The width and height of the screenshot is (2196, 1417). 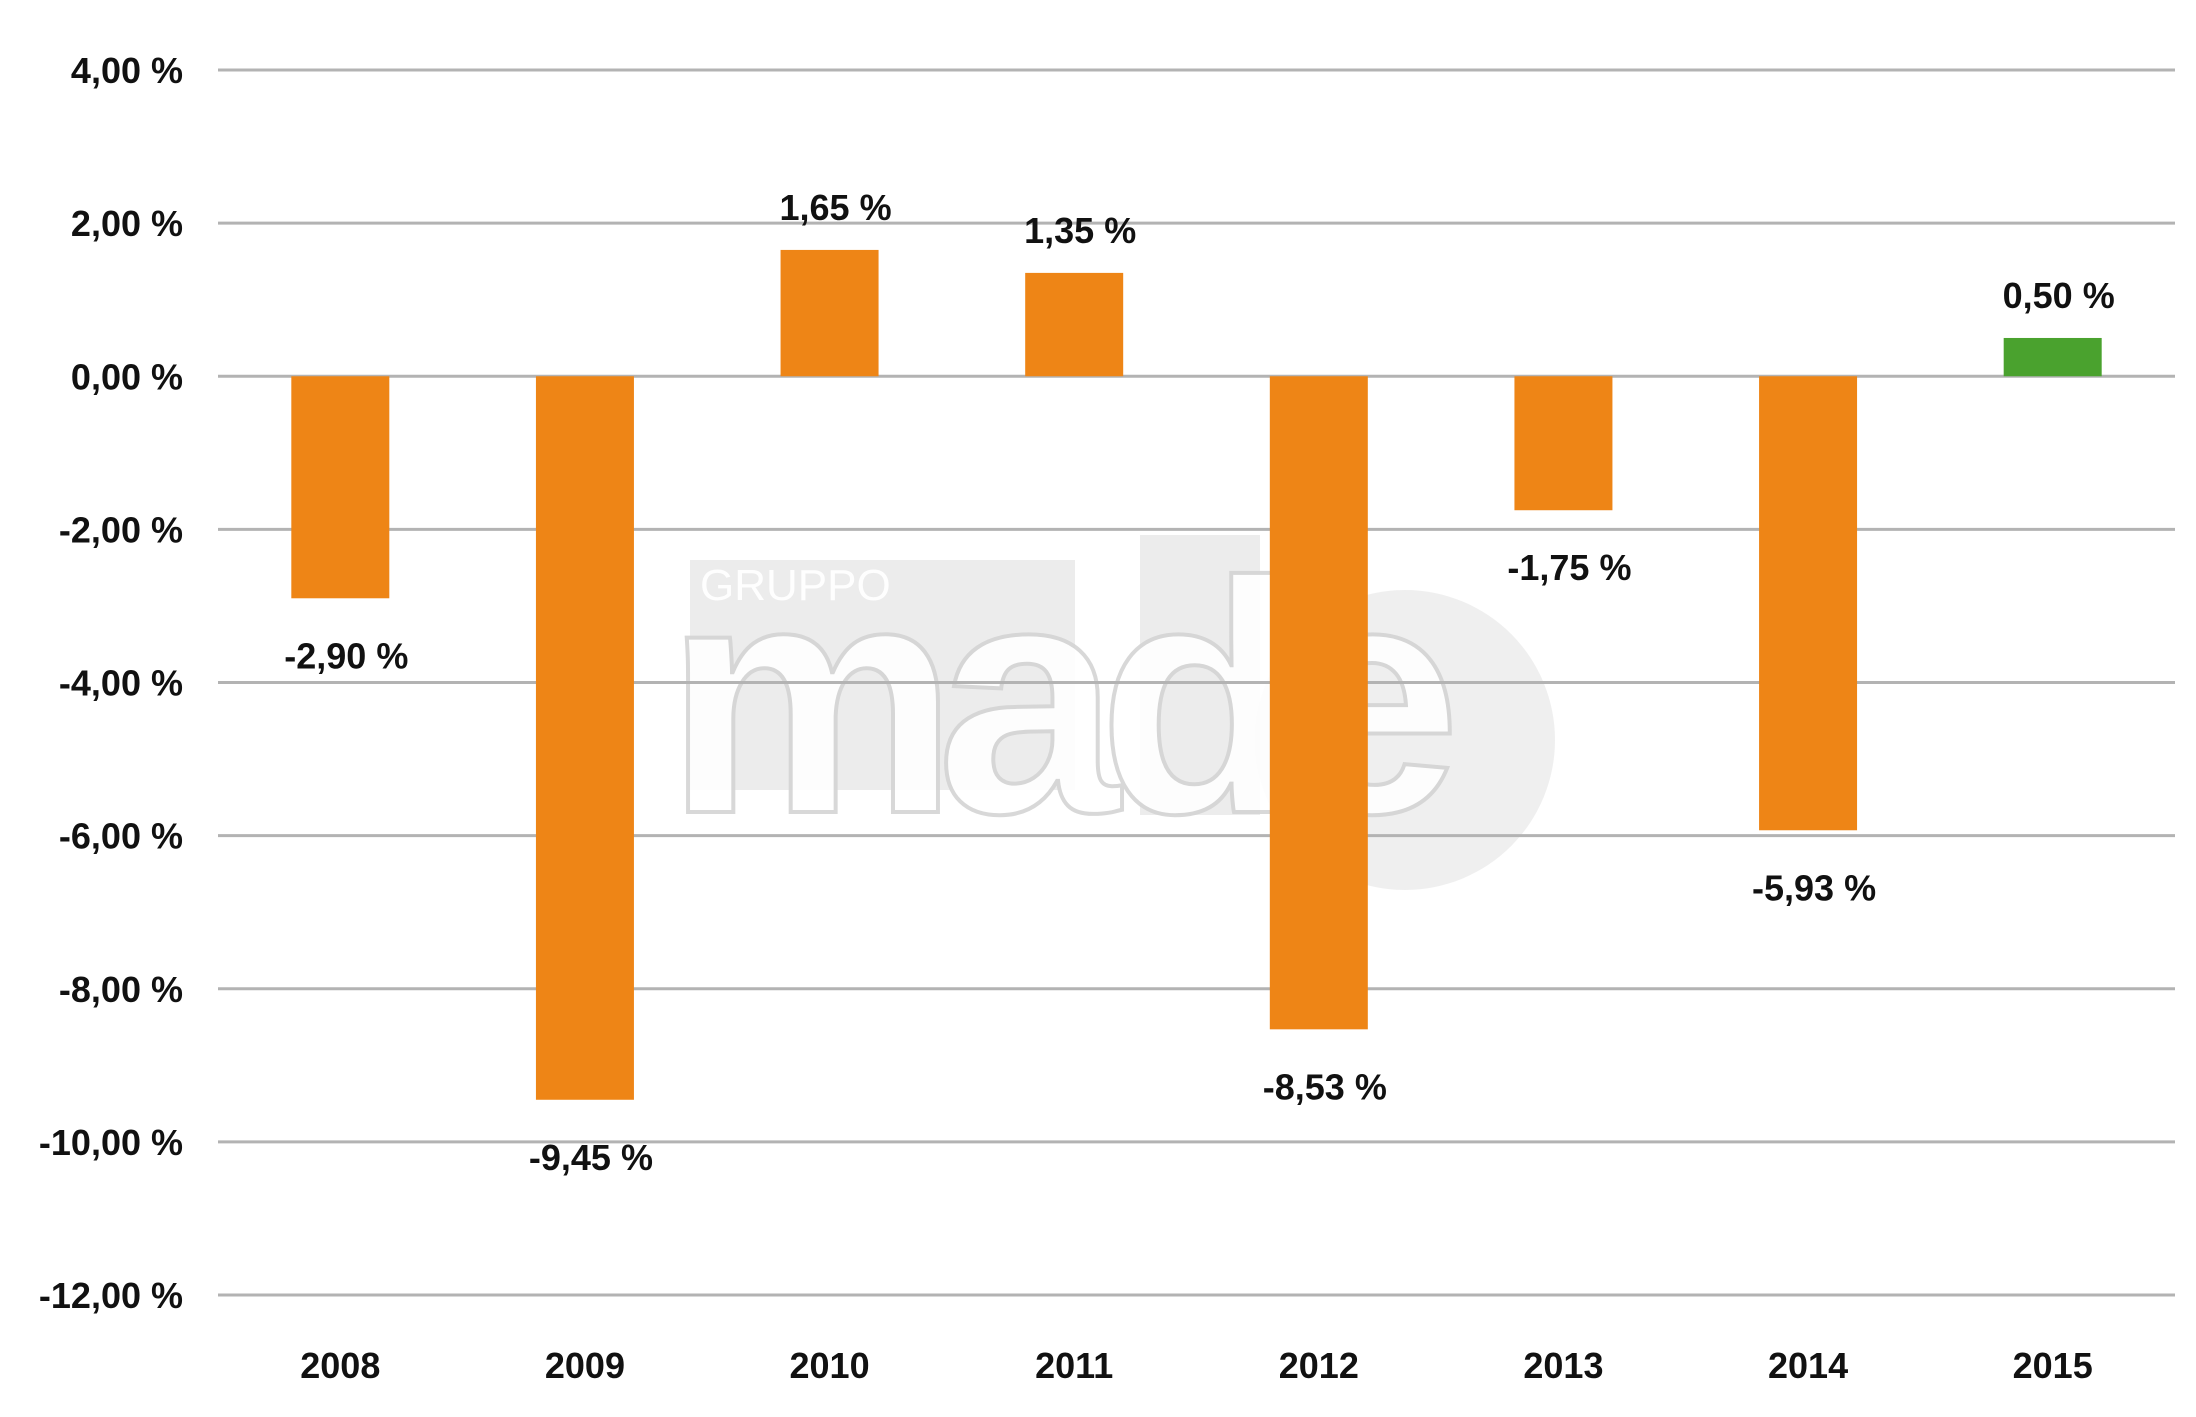 What do you see at coordinates (1319, 1365) in the screenshot?
I see `x-tick-label: 2012` at bounding box center [1319, 1365].